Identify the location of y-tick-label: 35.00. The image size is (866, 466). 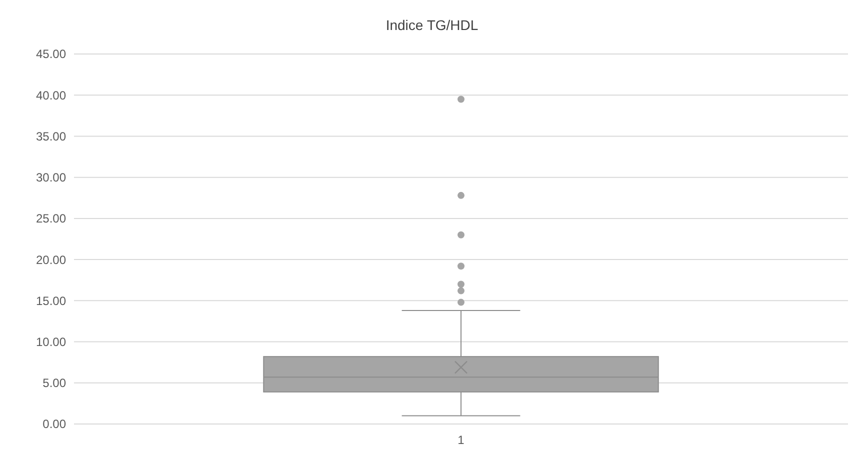
(51, 136).